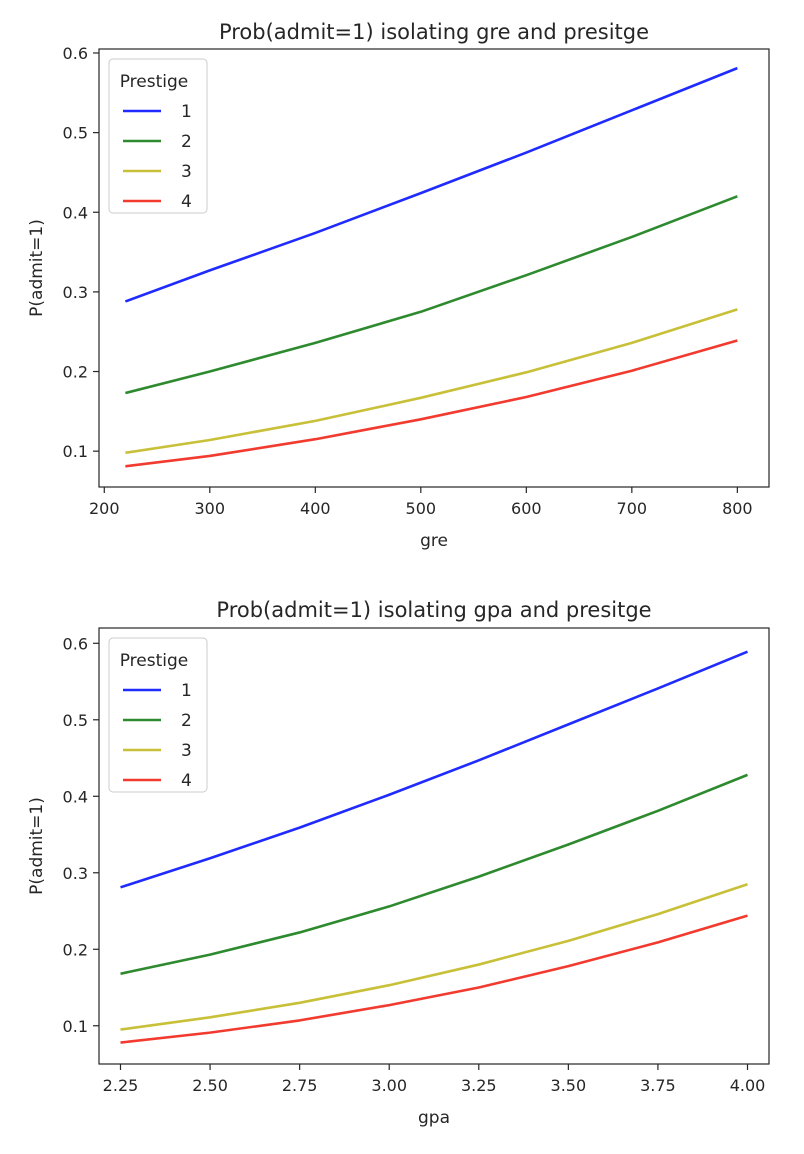 The width and height of the screenshot is (804, 1154). What do you see at coordinates (210, 1085) in the screenshot?
I see `x-tick-label: 2.50` at bounding box center [210, 1085].